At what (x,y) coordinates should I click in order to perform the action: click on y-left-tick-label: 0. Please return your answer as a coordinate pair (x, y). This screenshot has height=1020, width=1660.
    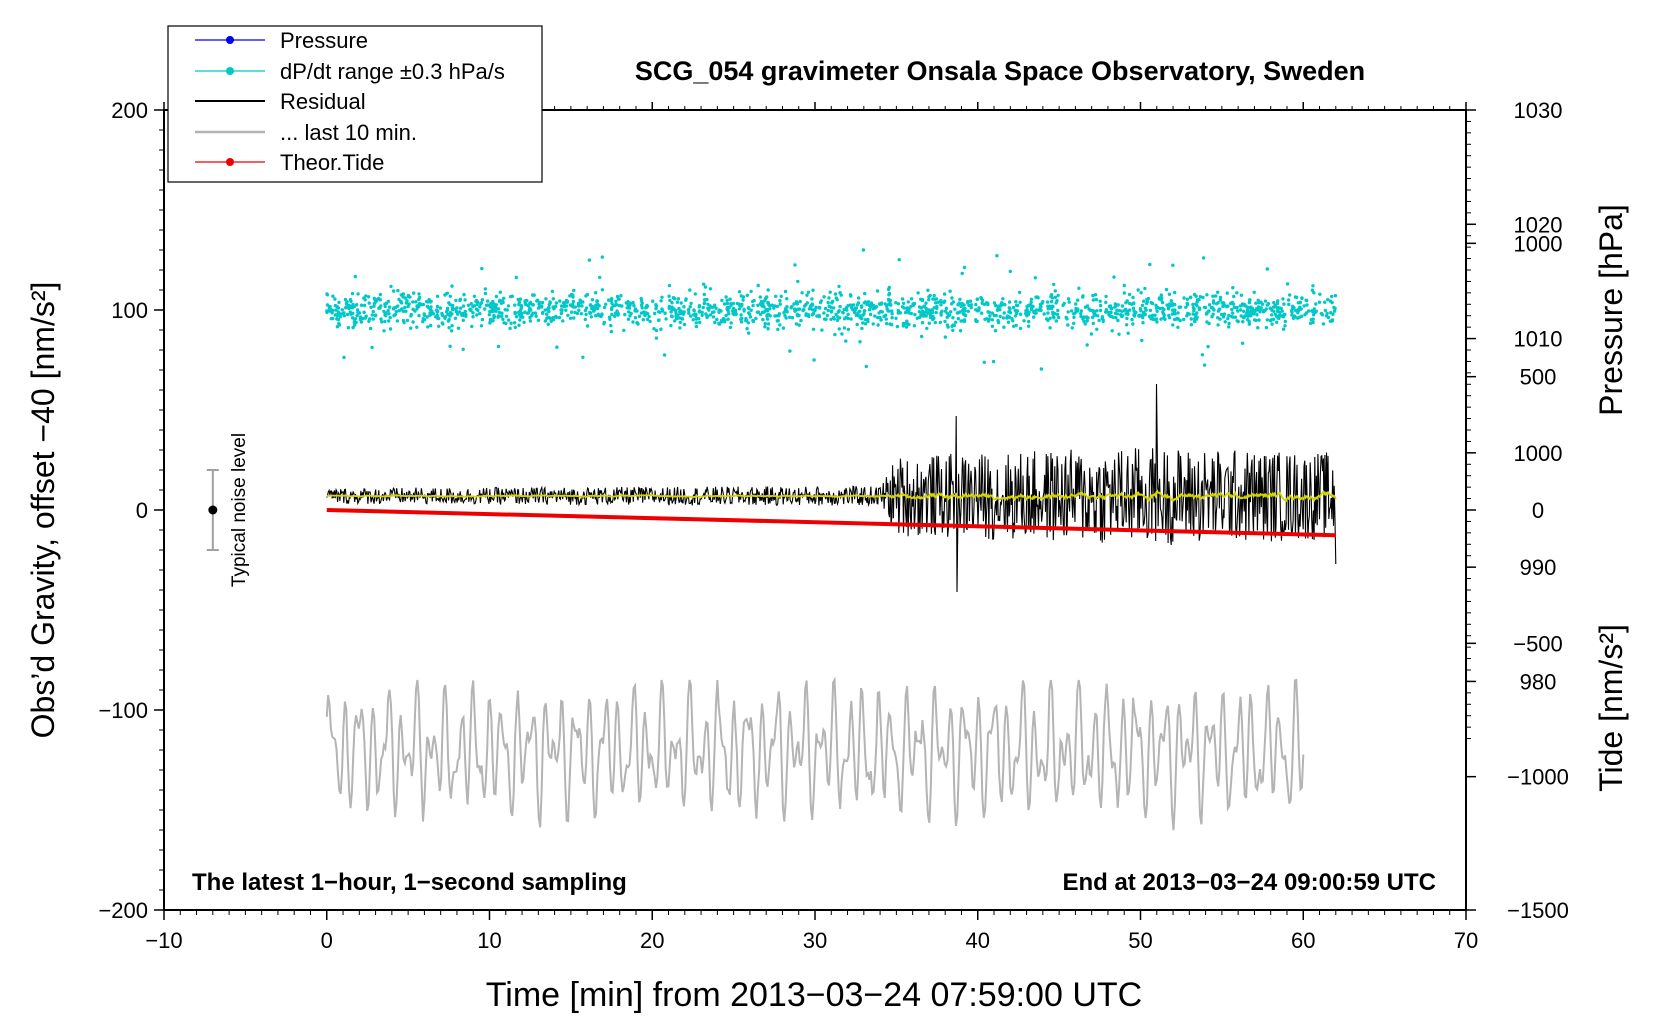
    Looking at the image, I should click on (142, 510).